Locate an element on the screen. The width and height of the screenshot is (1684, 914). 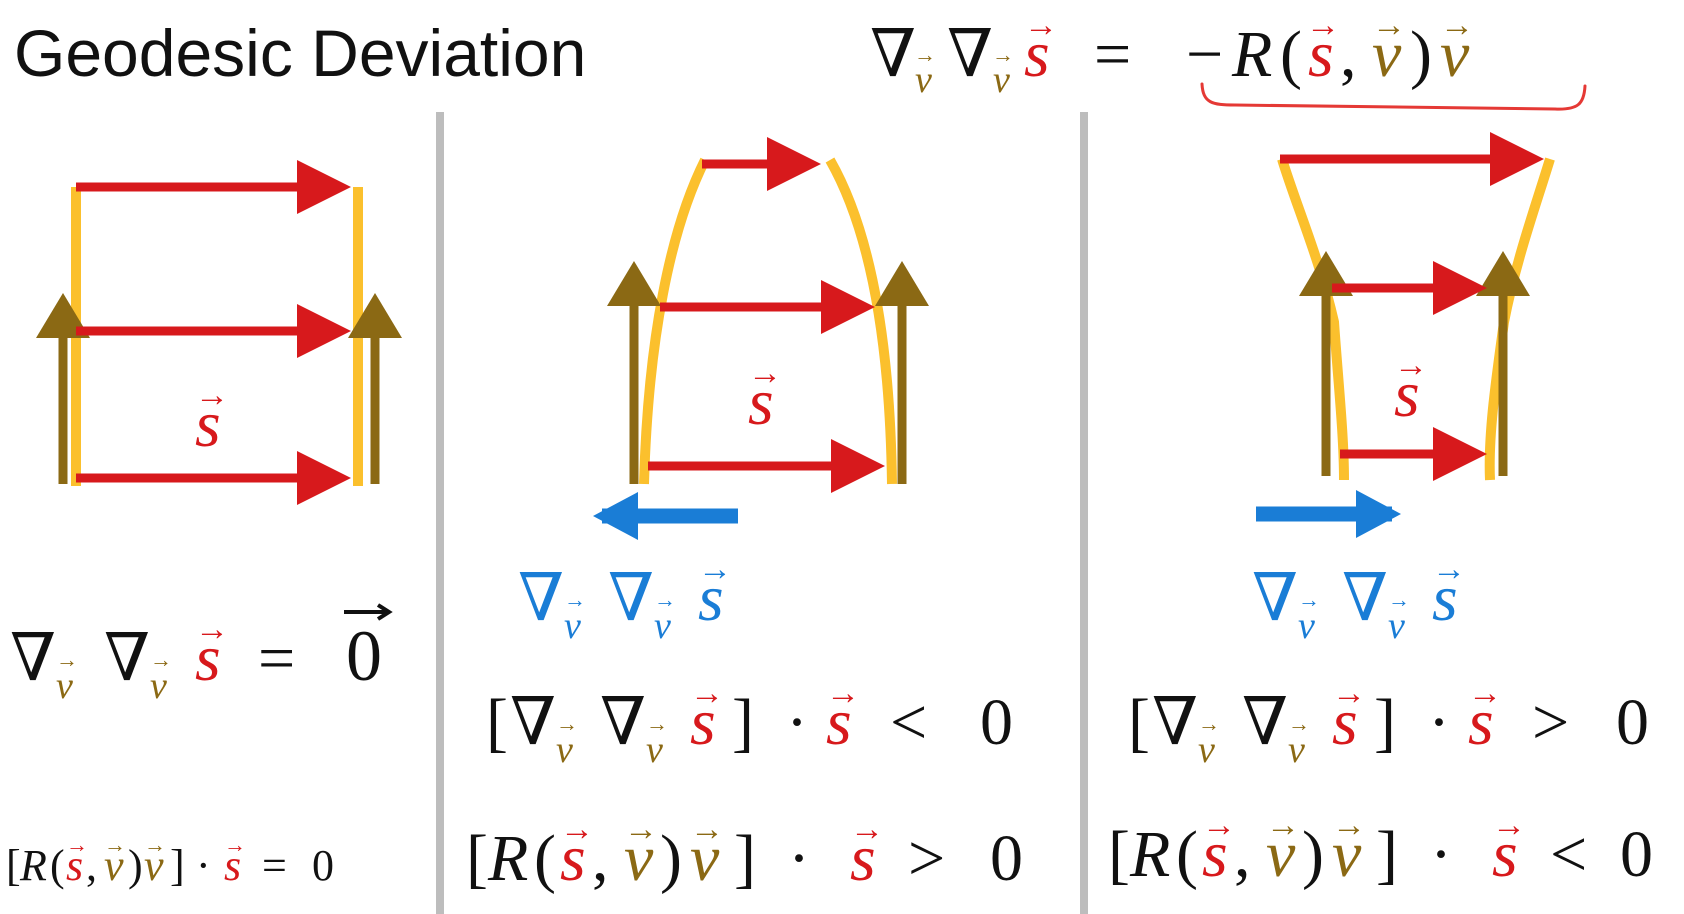
top-equation: ∇ v → ∇ v → s → = − R ( s → , v → ) v → is located at coordinates (1172, 54).